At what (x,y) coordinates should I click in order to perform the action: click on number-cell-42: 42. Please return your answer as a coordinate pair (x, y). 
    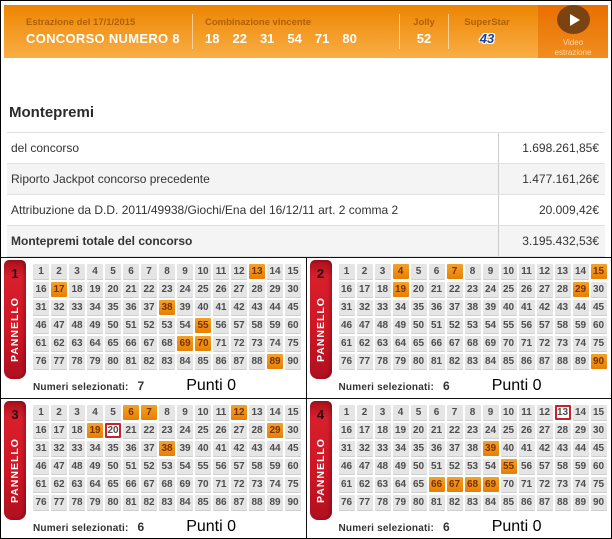
    Looking at the image, I should click on (239, 448).